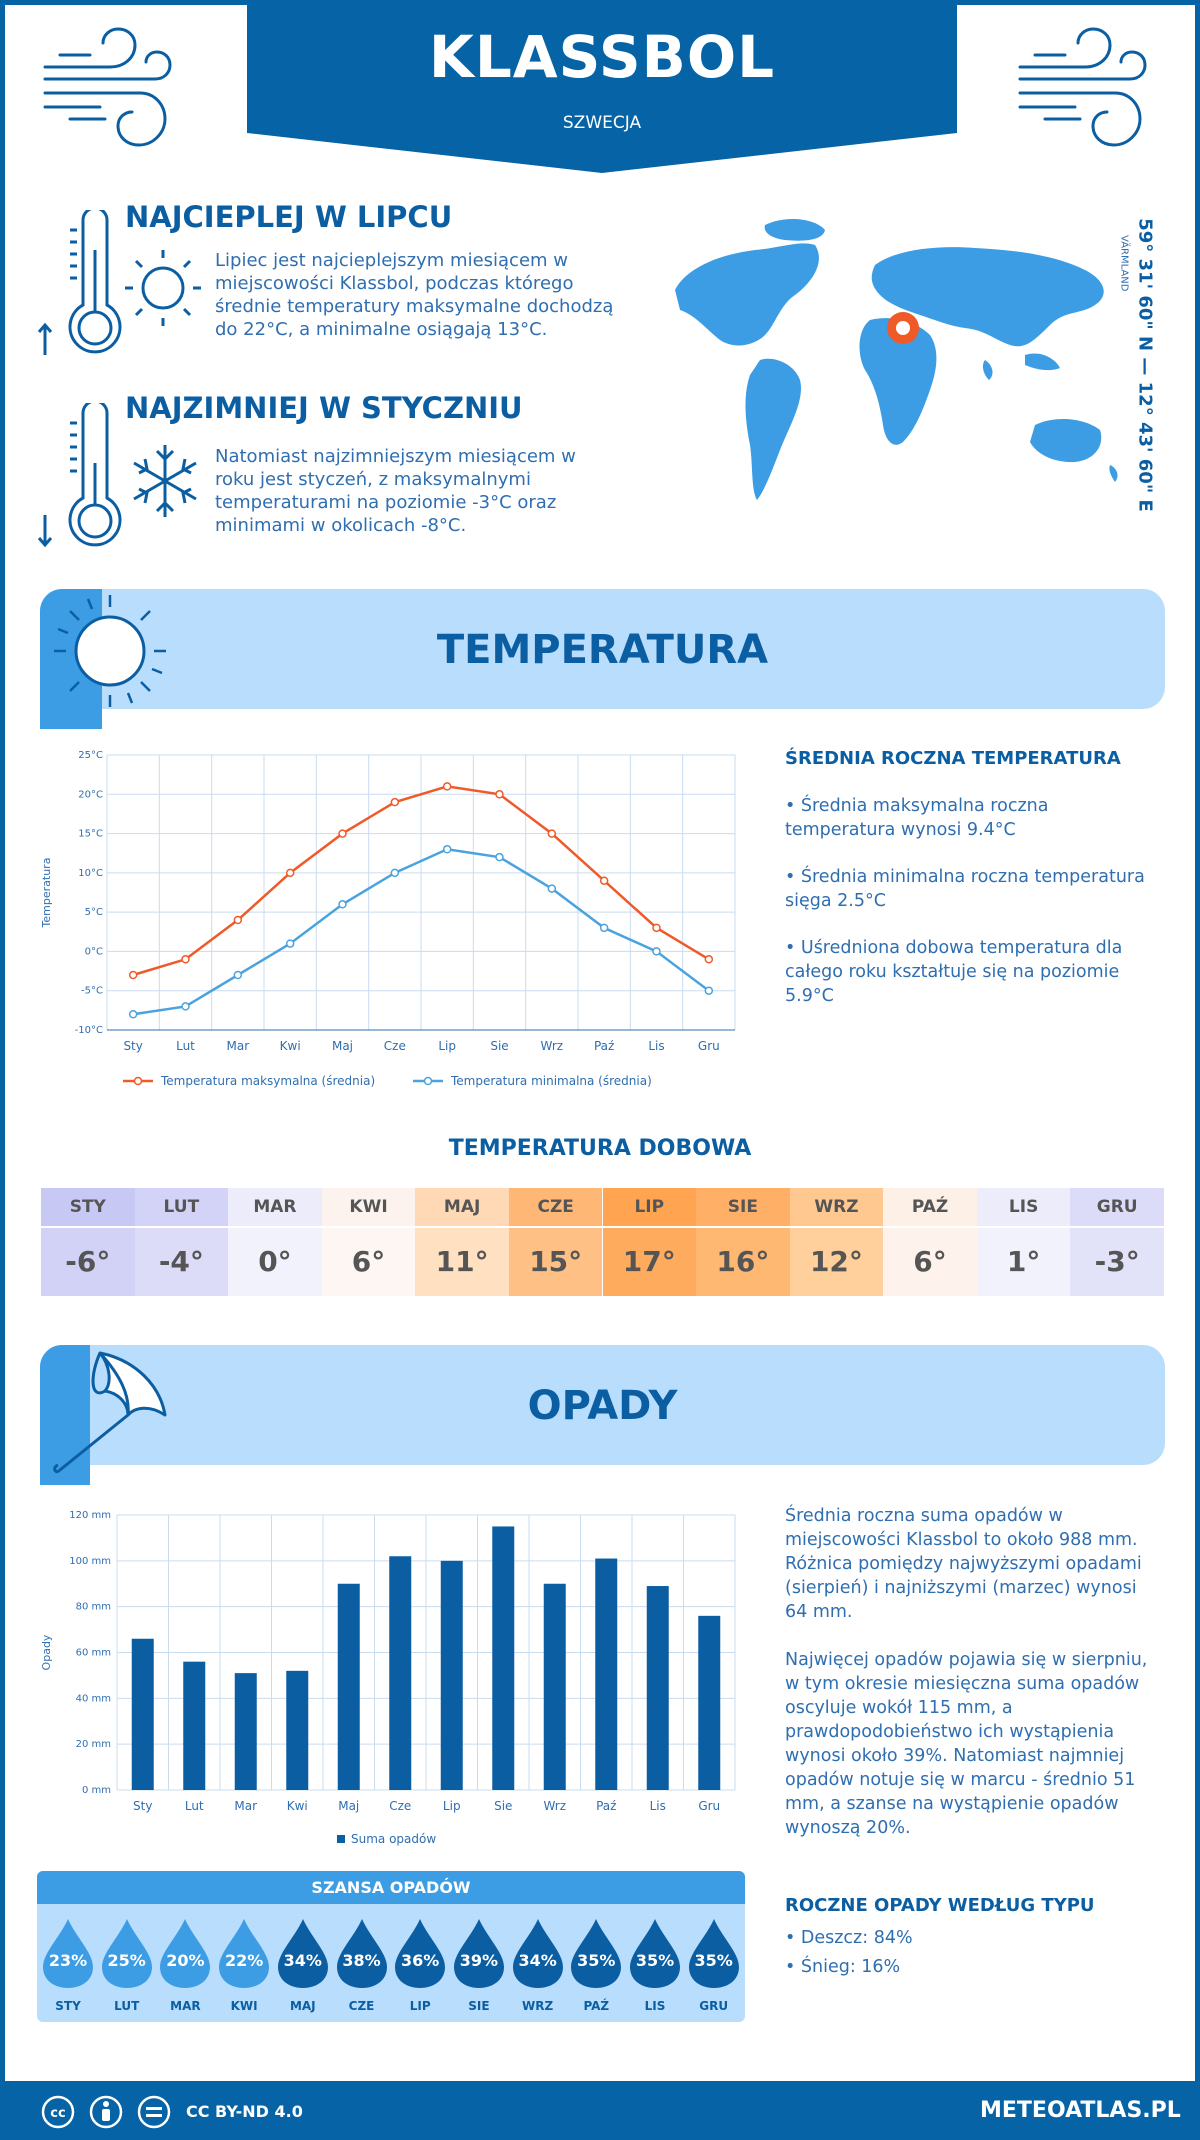  I want to click on precip-chance-drop: 20% MAR, so click(185, 1965).